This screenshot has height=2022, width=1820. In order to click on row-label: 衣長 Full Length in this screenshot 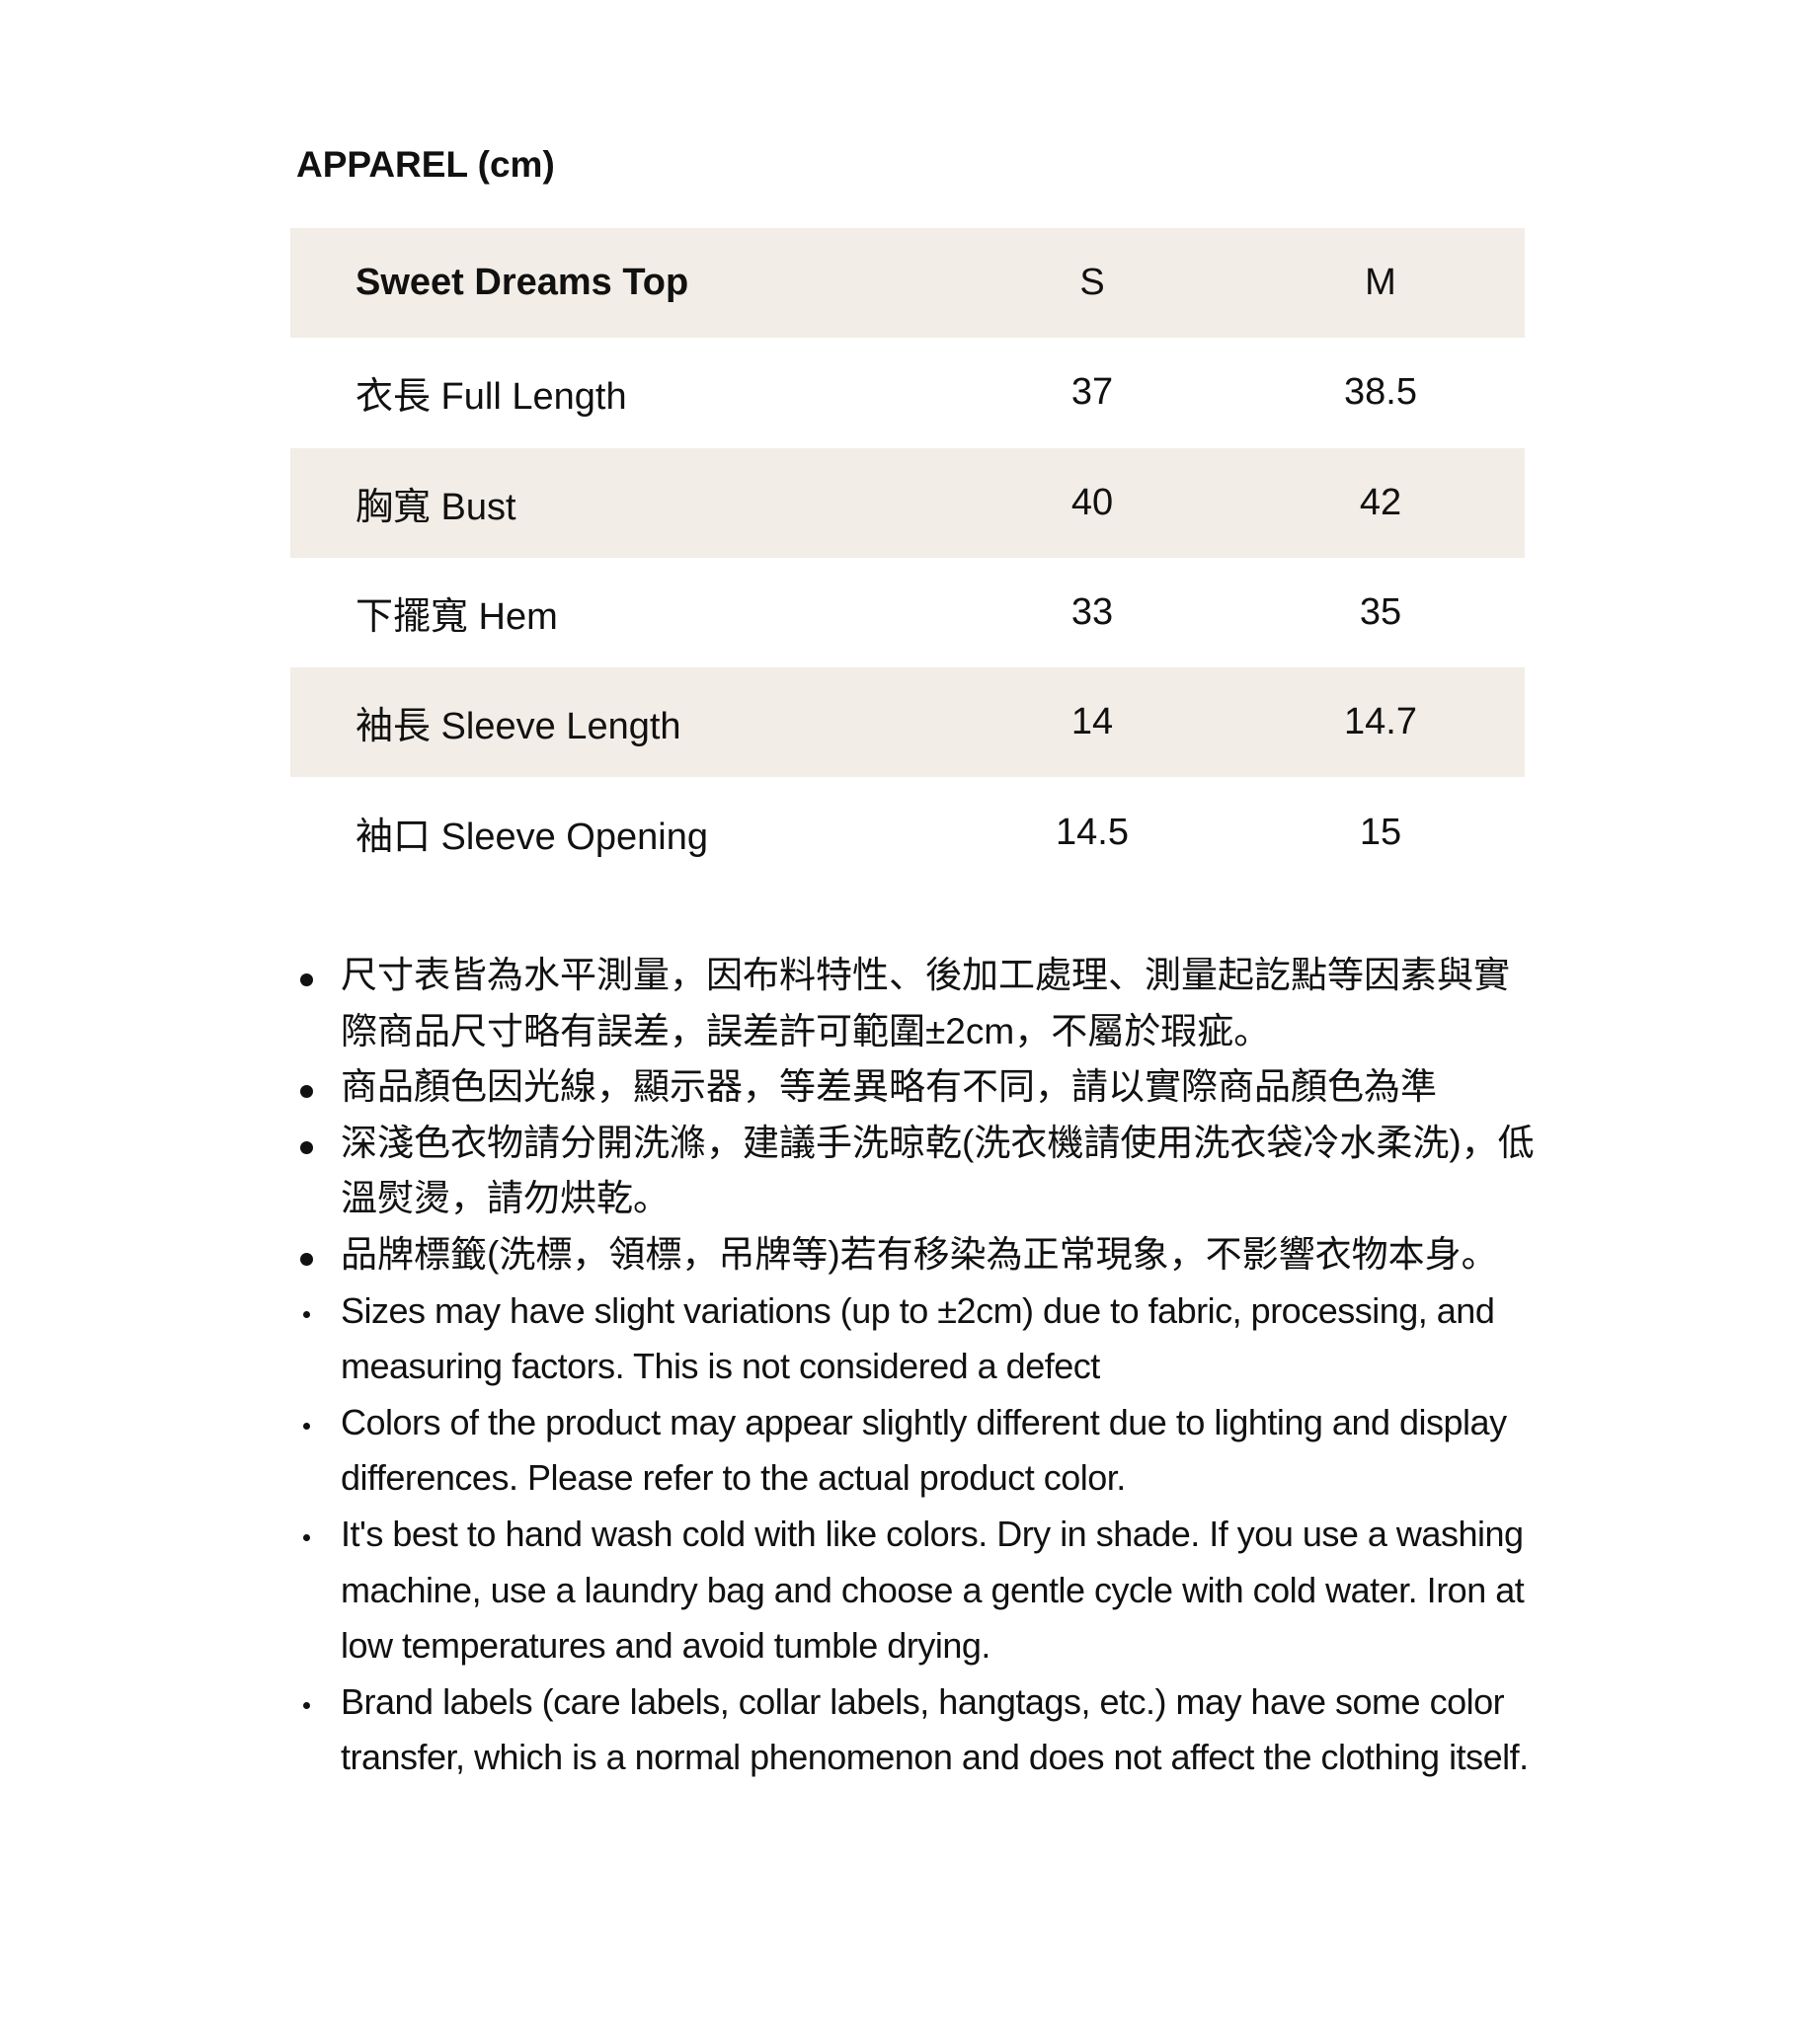, I will do `click(491, 397)`.